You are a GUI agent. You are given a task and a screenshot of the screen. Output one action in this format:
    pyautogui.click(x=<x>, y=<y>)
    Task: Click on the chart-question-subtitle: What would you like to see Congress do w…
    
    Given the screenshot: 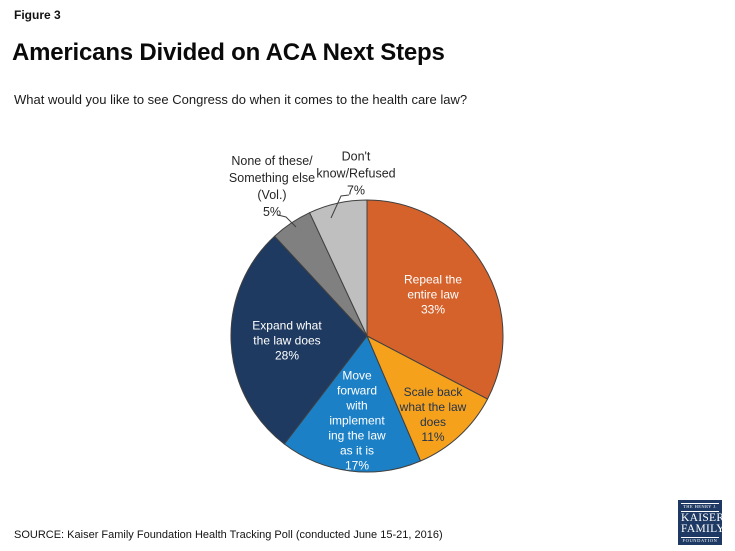 What is the action you would take?
    pyautogui.click(x=241, y=99)
    